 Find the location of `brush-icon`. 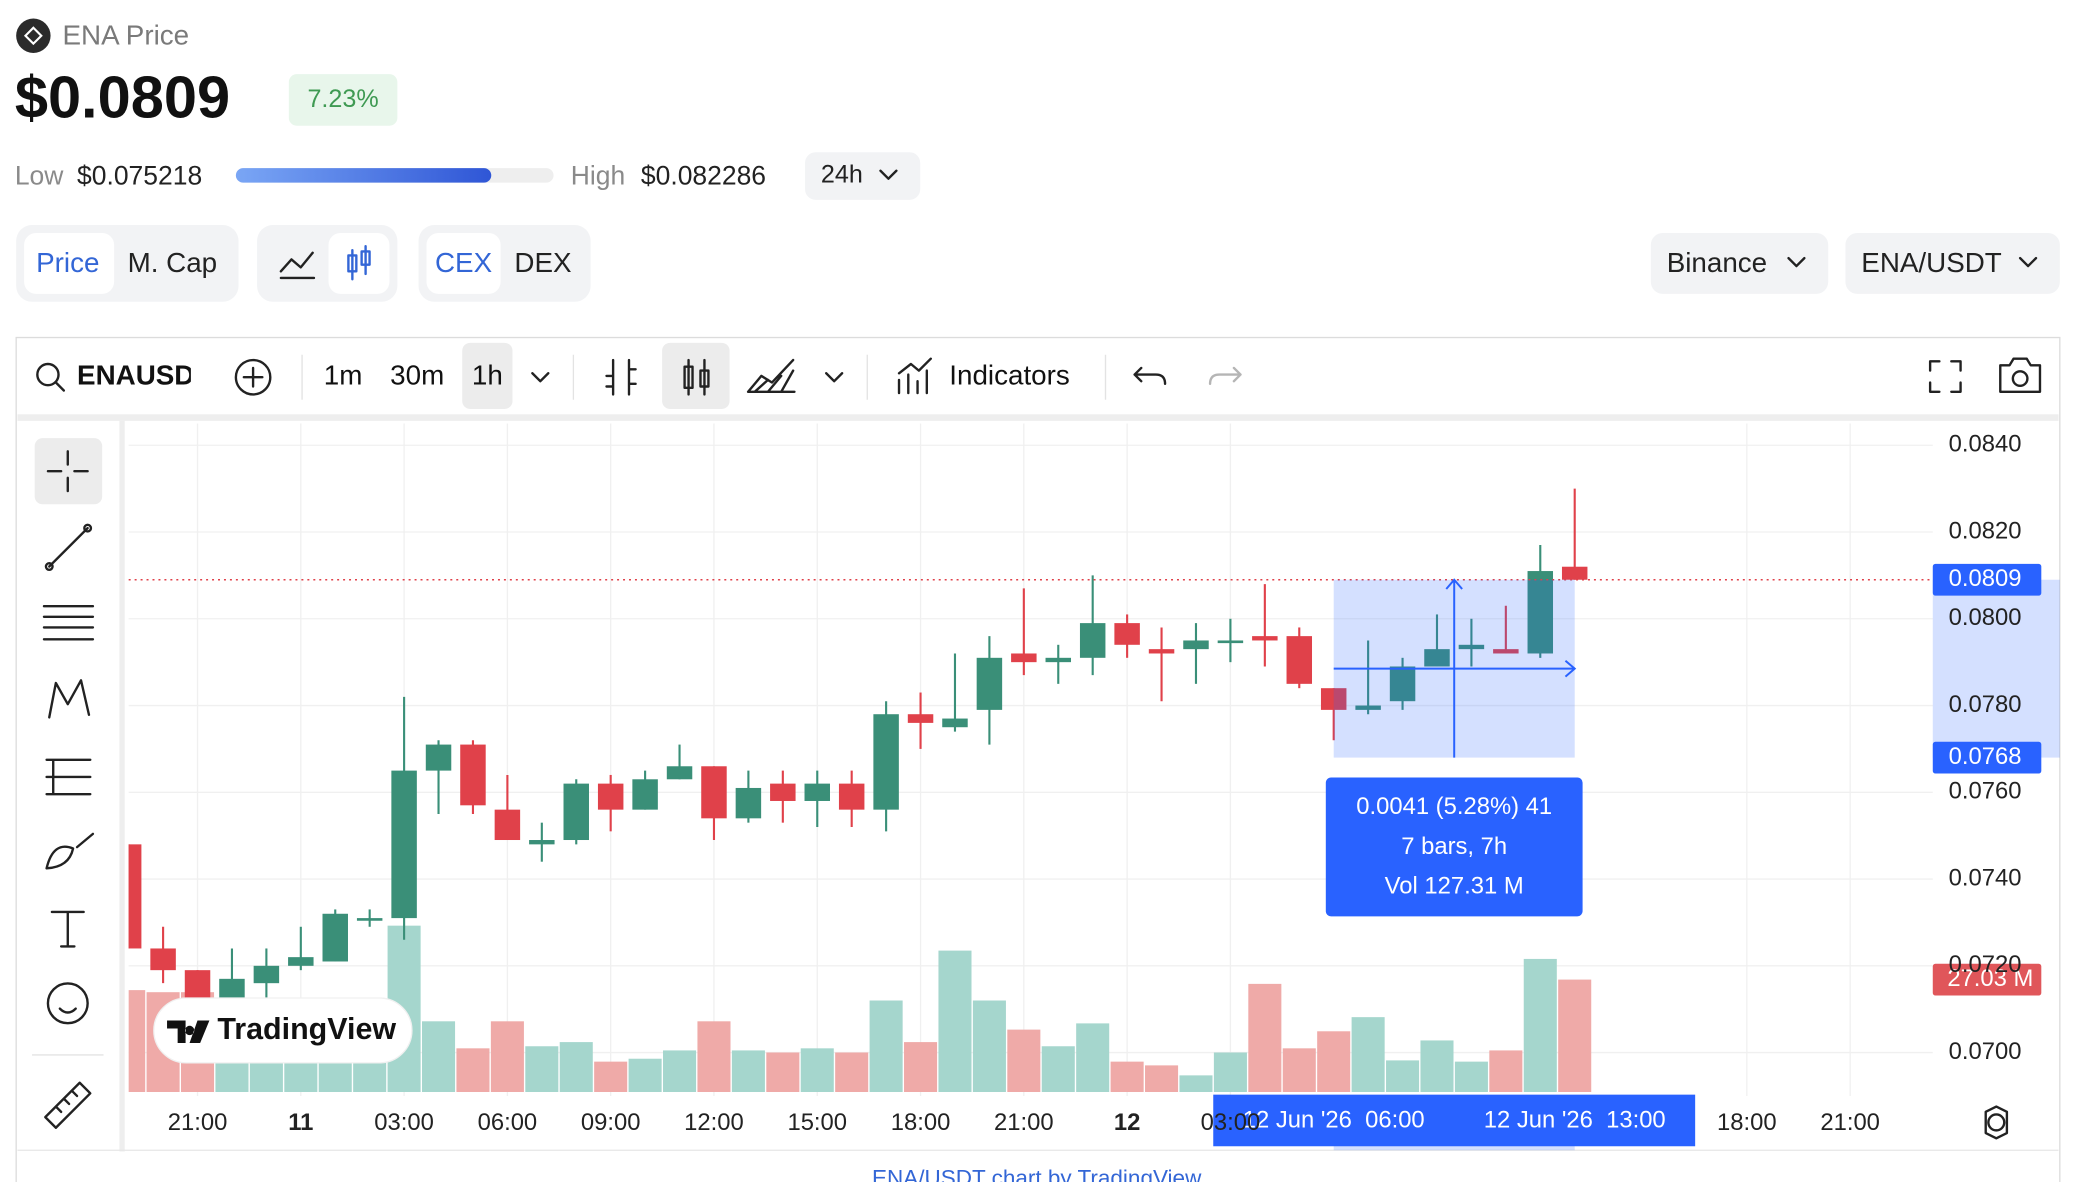

brush-icon is located at coordinates (70, 851).